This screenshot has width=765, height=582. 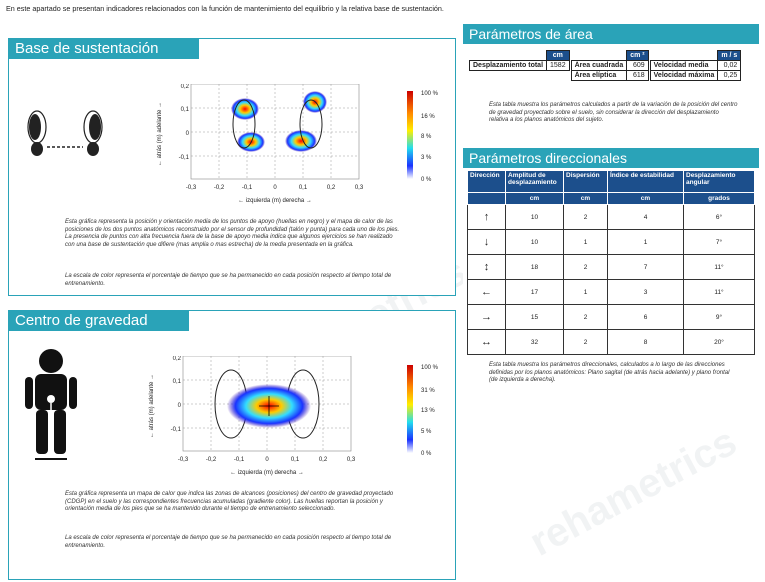 What do you see at coordinates (486, 198) in the screenshot?
I see `dir-unit` at bounding box center [486, 198].